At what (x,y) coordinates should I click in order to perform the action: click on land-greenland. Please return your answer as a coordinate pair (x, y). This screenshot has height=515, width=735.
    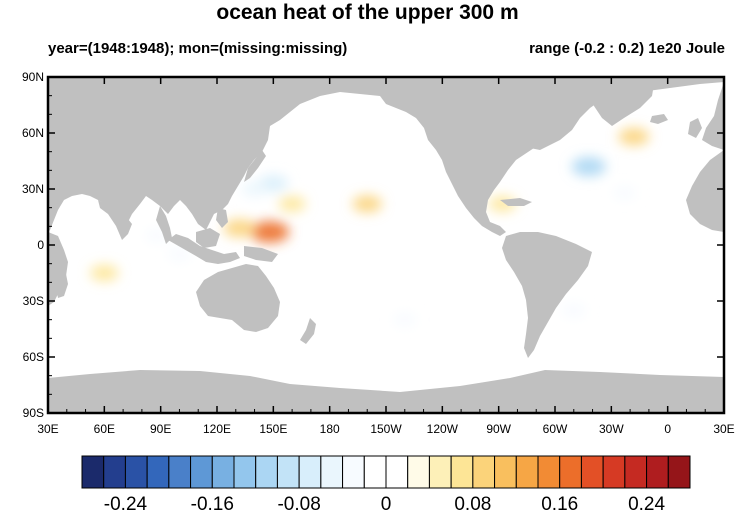
    Looking at the image, I should click on (620, 103).